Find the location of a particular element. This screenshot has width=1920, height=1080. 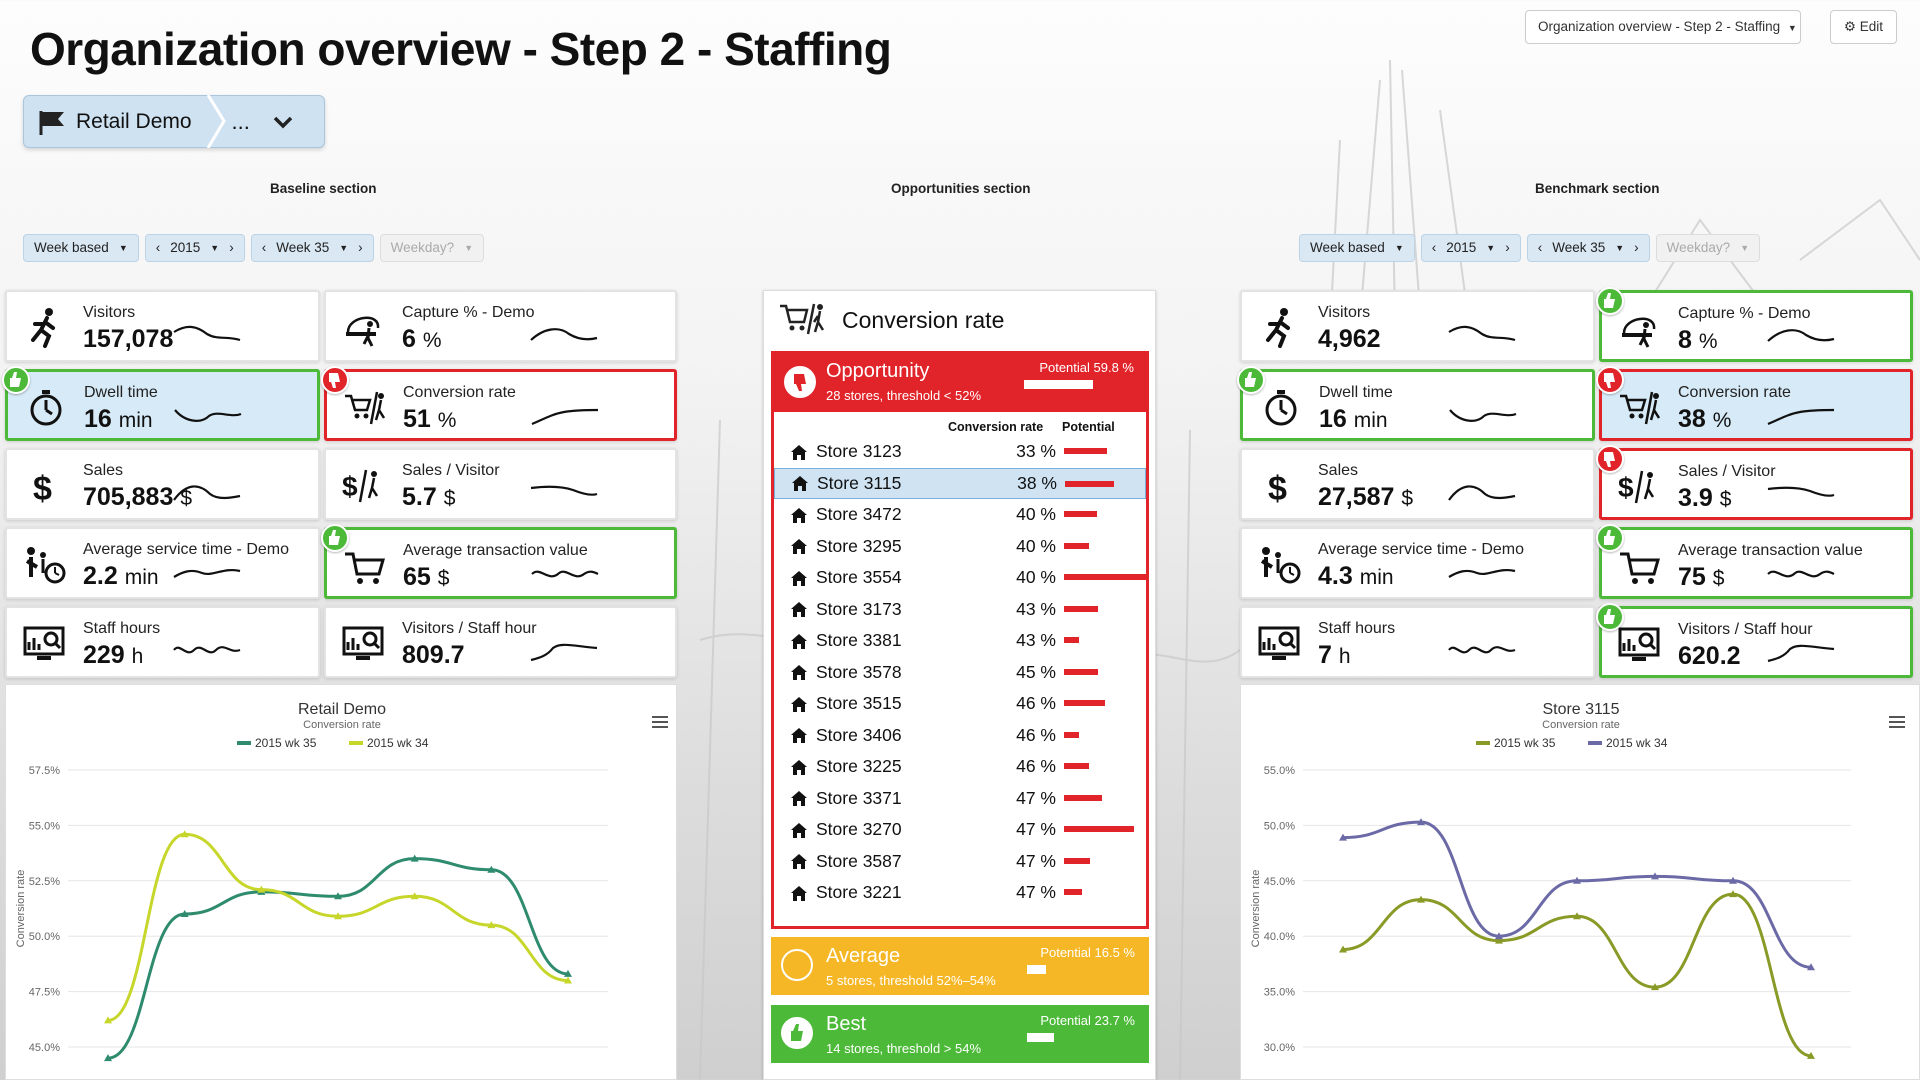

kpi-card: Visitors / Staff hour 809.7 is located at coordinates (500, 642).